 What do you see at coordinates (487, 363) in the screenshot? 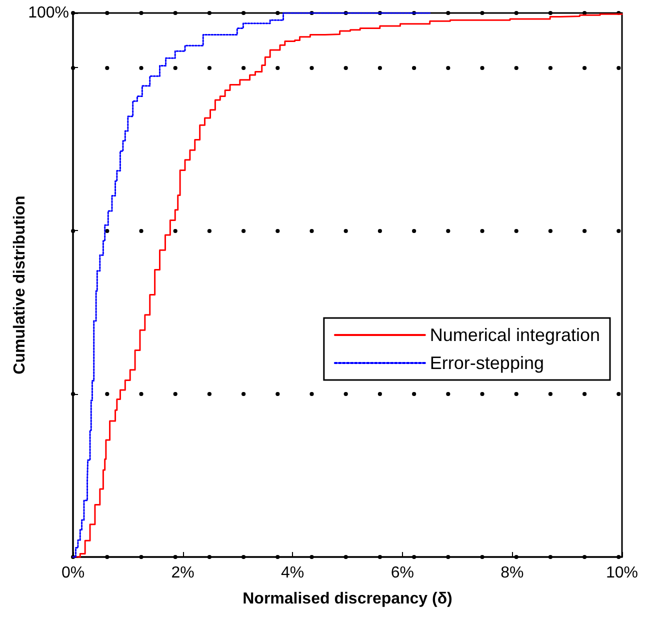
I see `legend-label: Error-stepping` at bounding box center [487, 363].